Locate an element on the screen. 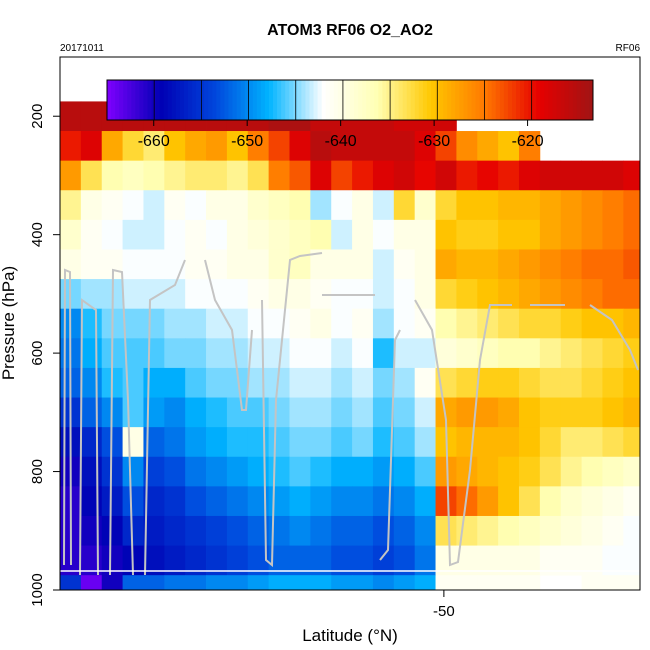 Image resolution: width=650 pixels, height=650 pixels. flight-track is located at coordinates (89, 437).